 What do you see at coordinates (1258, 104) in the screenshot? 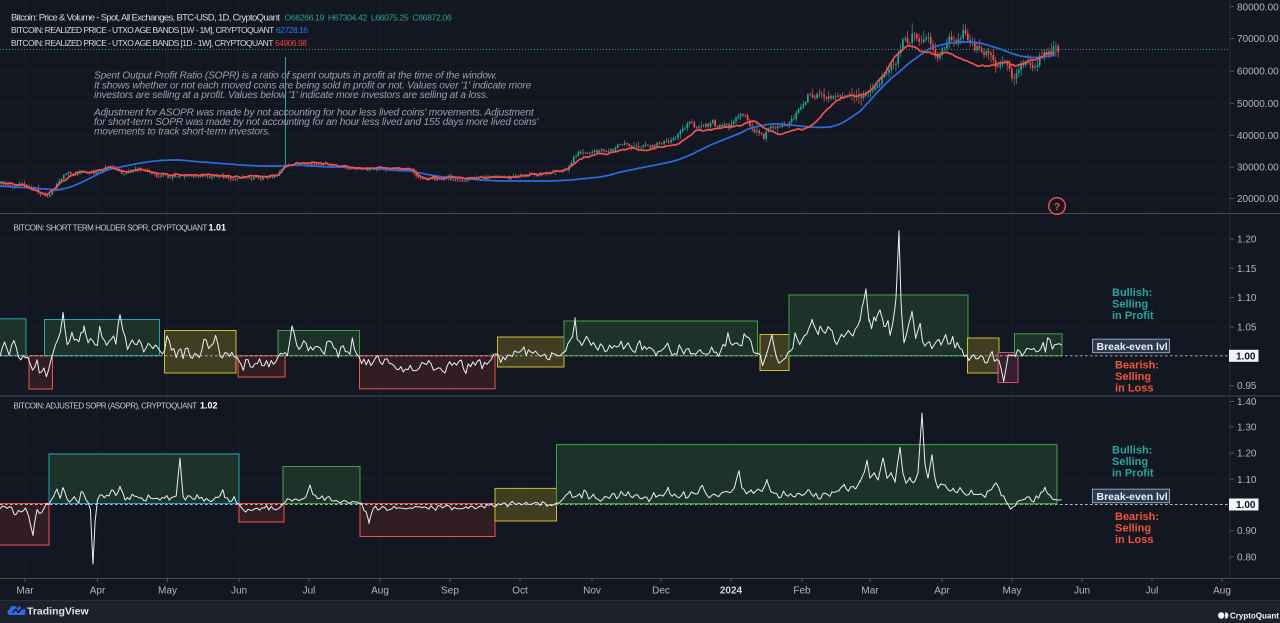
I see `svg-text: 50000.00` at bounding box center [1258, 104].